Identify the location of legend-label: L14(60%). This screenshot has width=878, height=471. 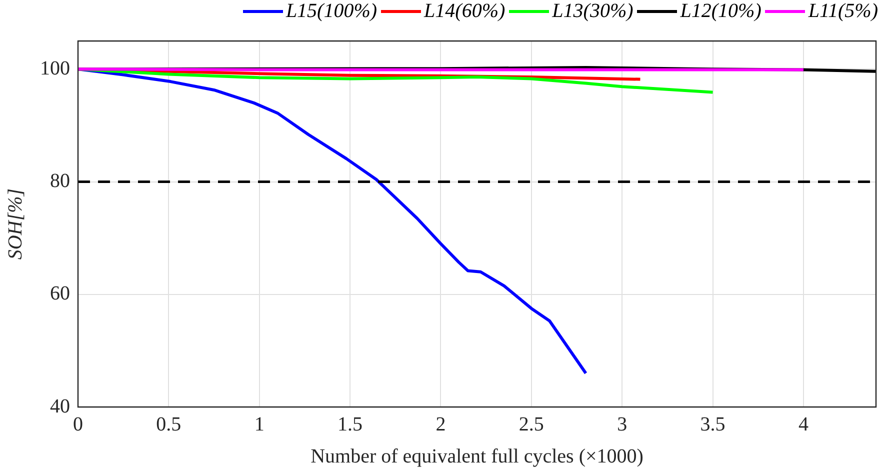
(465, 11).